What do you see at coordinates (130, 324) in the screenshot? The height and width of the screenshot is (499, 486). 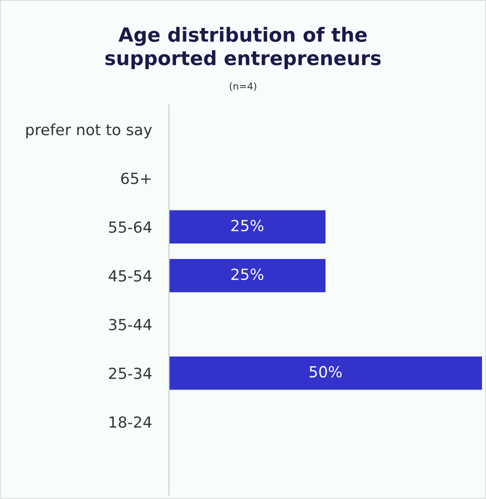 I see `y-tick-label: 35-44` at bounding box center [130, 324].